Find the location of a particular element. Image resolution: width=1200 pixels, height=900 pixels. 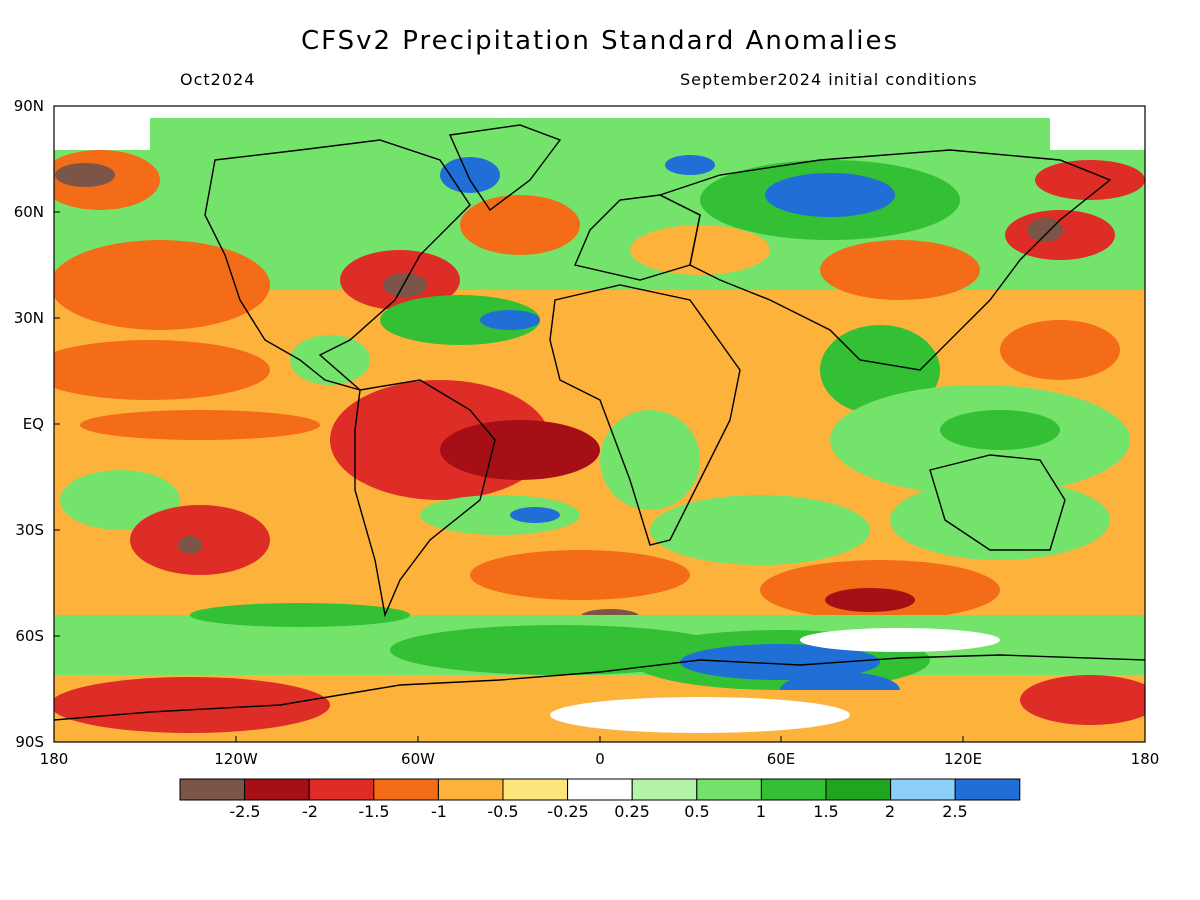

lon-label: 60E is located at coordinates (781, 759).